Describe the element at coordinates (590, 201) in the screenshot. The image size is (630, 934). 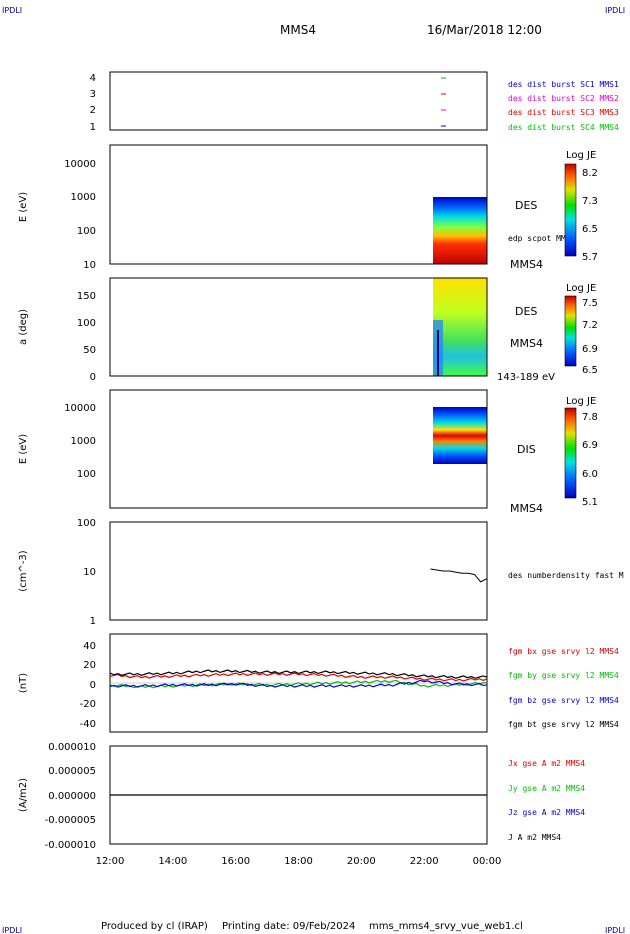
I see `des-e-cbar-tick-1: 7.3` at that location.